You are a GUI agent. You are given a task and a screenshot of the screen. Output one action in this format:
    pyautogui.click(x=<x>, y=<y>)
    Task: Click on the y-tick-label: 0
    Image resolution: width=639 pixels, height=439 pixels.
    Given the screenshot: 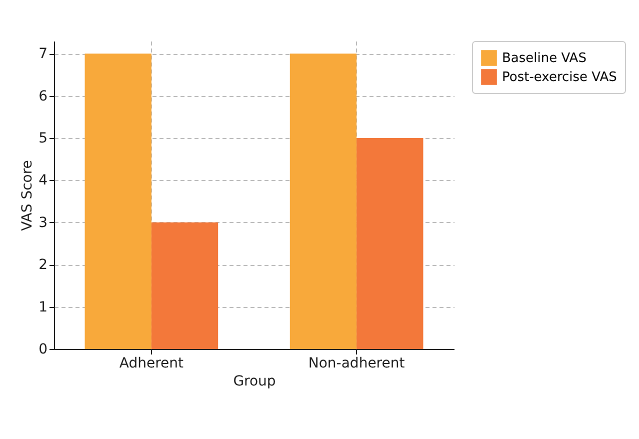 What is the action you would take?
    pyautogui.click(x=43, y=350)
    